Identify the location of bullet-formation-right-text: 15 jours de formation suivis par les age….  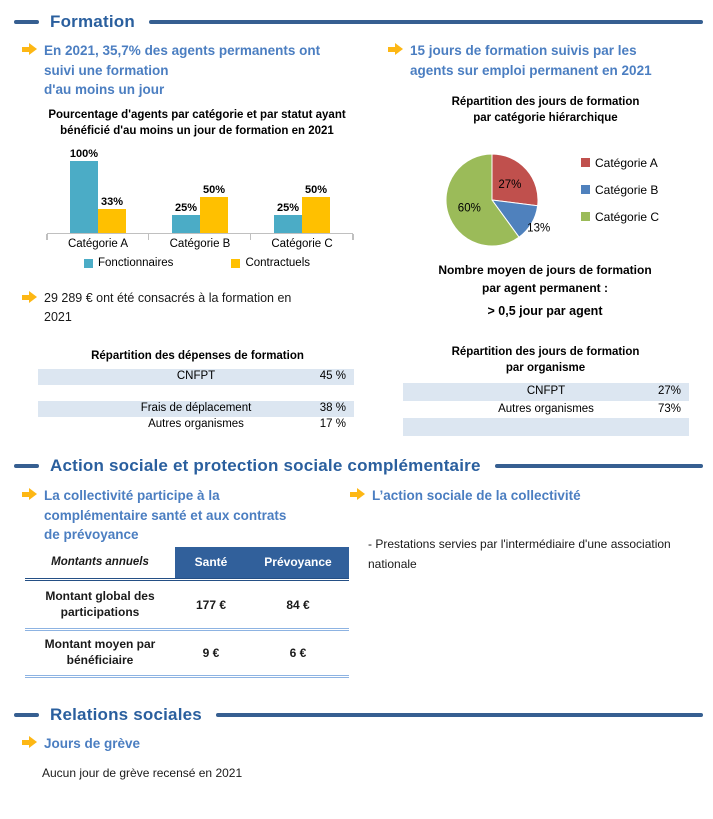
(531, 60).